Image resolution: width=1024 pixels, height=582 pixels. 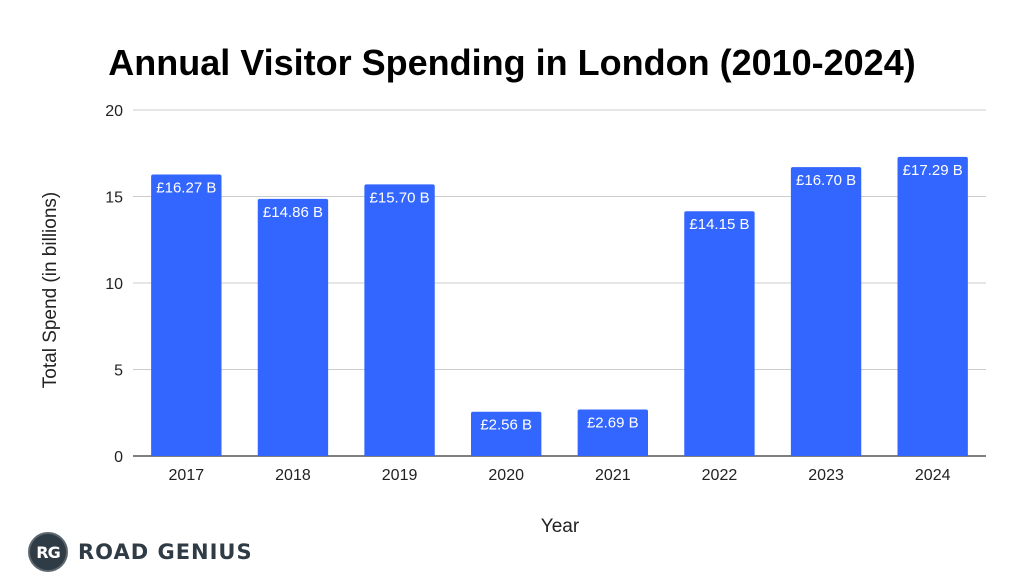 What do you see at coordinates (399, 320) in the screenshot?
I see `bar-2019` at bounding box center [399, 320].